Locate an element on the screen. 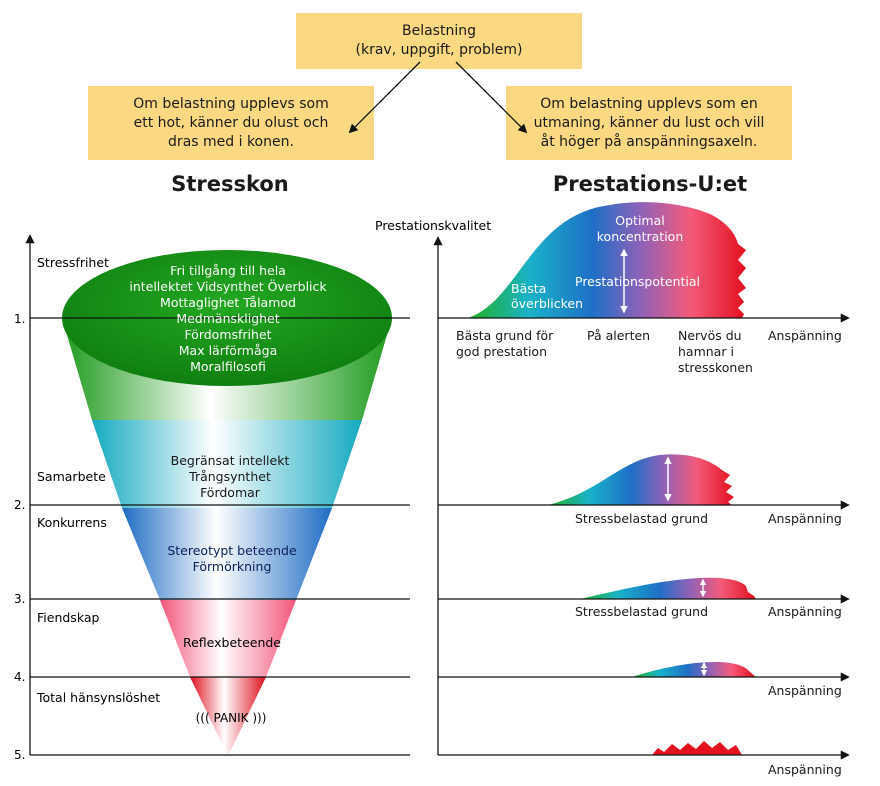 The image size is (880, 786). cone-band3-line: Stereotypt beteende is located at coordinates (232, 550).